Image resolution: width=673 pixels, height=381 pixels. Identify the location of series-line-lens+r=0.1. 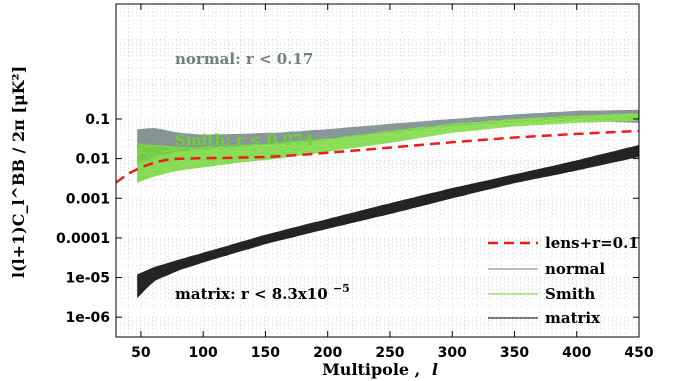
(377, 156).